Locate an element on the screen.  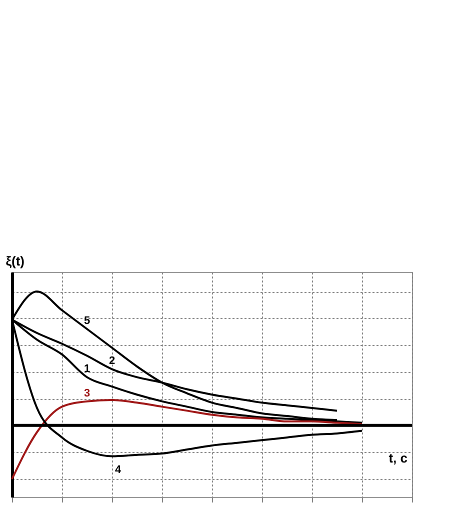
series-label: 4 is located at coordinates (118, 470).